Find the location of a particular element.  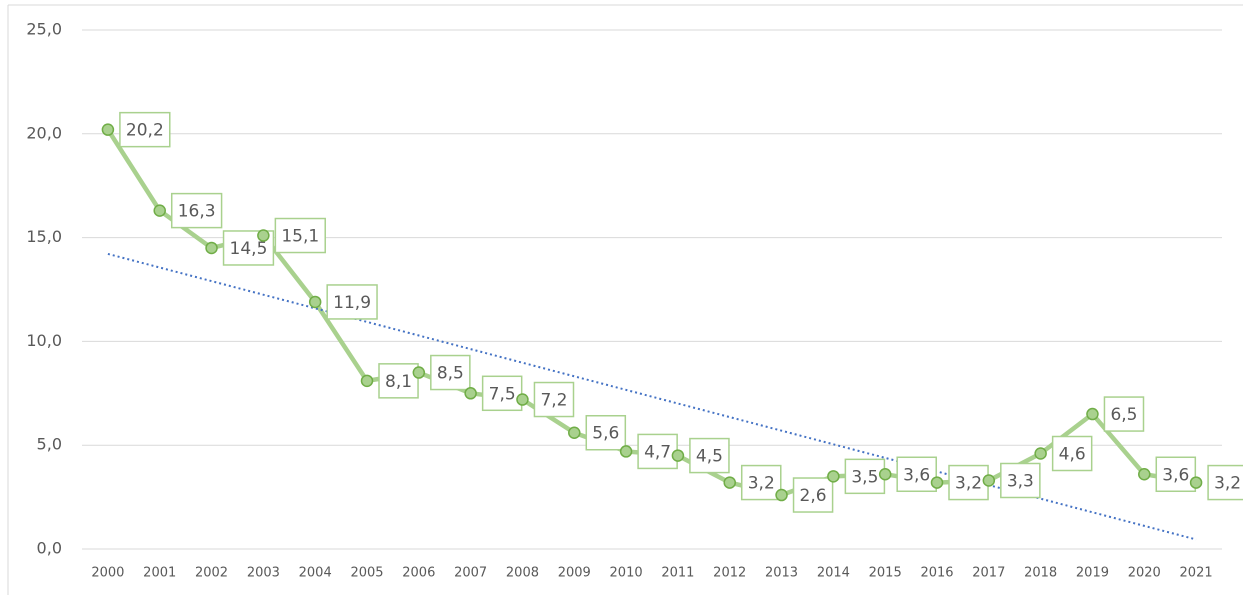

data-label-text: 11,9 is located at coordinates (352, 303).